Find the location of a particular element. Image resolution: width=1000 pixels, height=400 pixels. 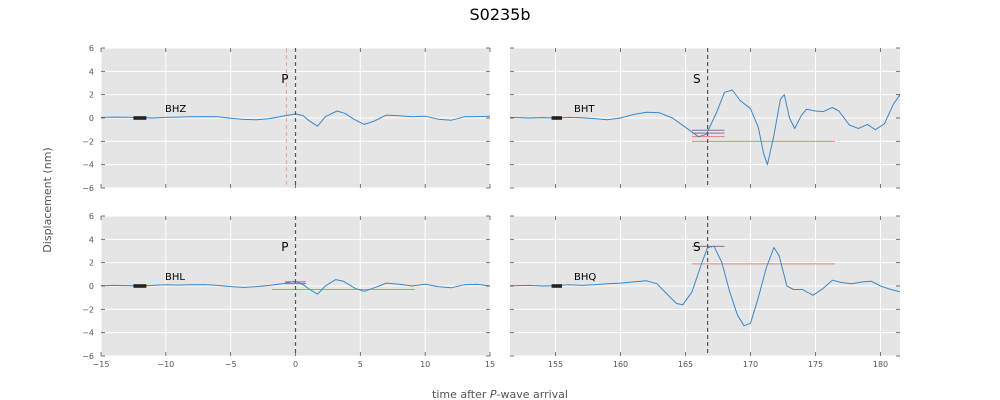

bhz-marks is located at coordinates (295, 118).